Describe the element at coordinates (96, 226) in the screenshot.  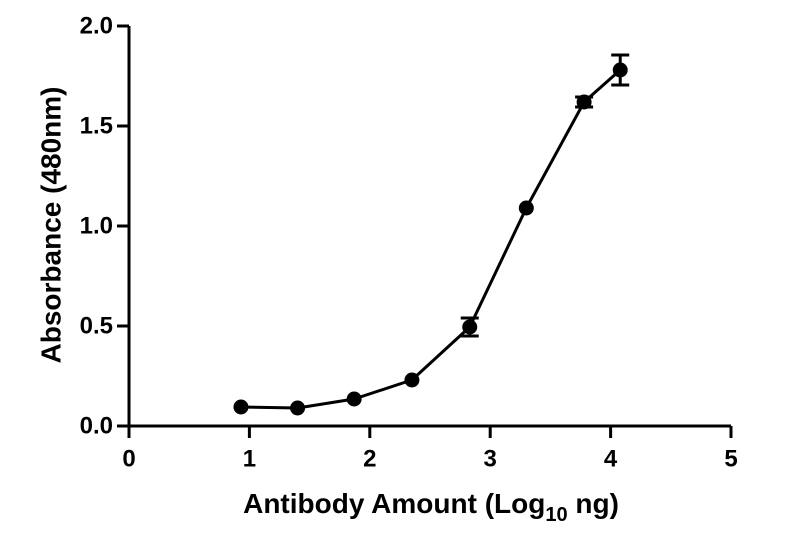
I see `y-tick-label: 1.0` at that location.